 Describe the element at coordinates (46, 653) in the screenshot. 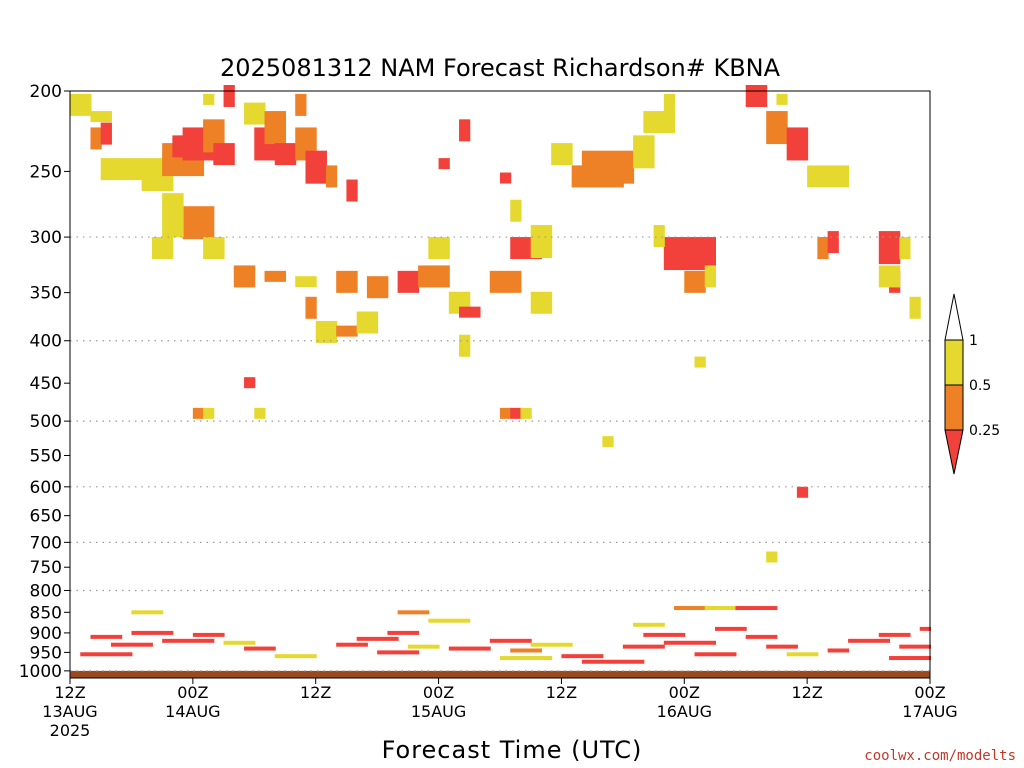

I see `y-tick-label: 950` at that location.